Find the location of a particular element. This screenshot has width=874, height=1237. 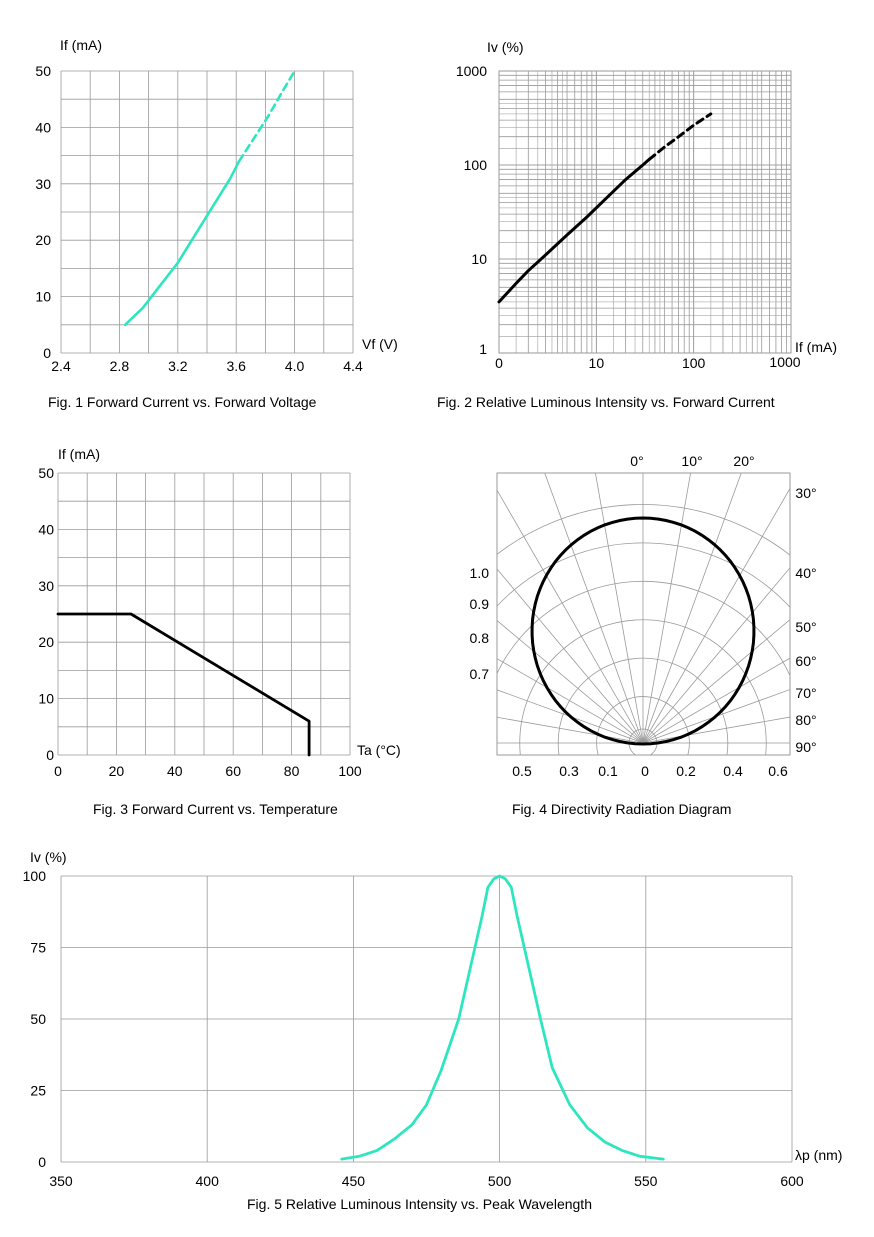

fig5-y-tick-label: 50 is located at coordinates (38, 1019).